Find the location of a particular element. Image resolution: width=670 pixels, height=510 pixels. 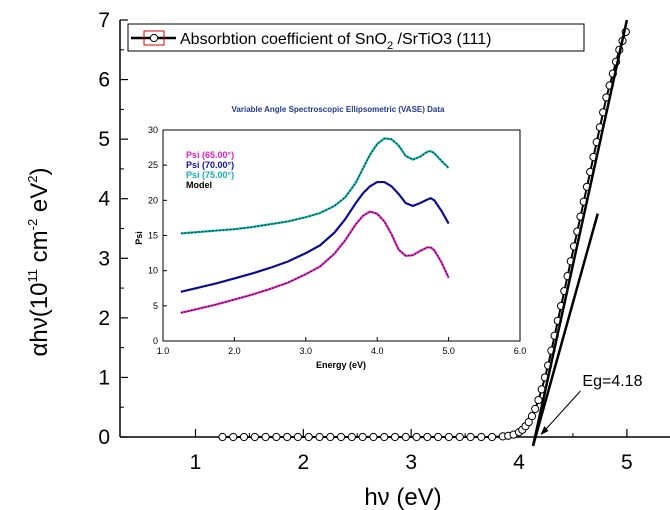

annotation-arrow is located at coordinates (561, 412).